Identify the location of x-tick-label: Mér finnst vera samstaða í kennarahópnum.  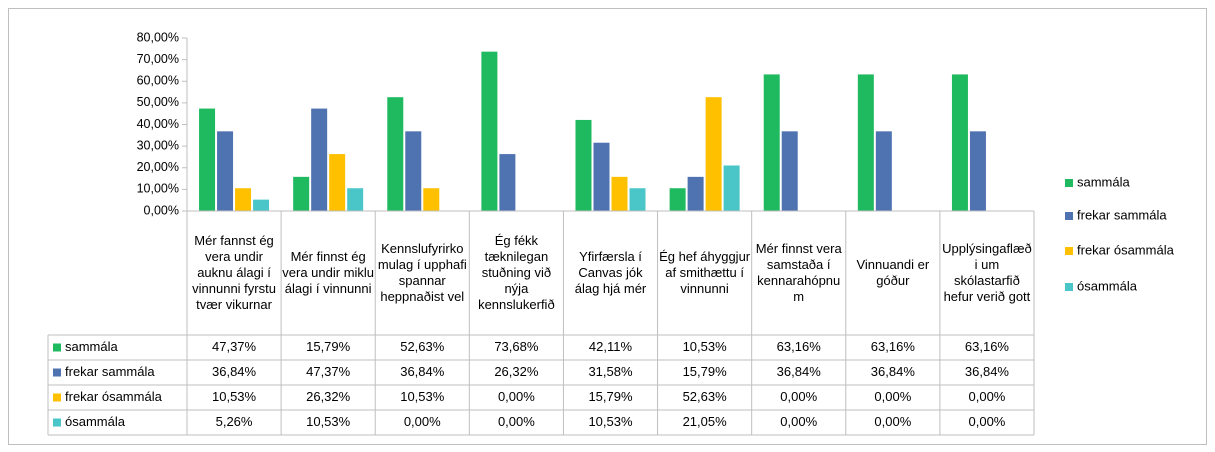
(798, 272).